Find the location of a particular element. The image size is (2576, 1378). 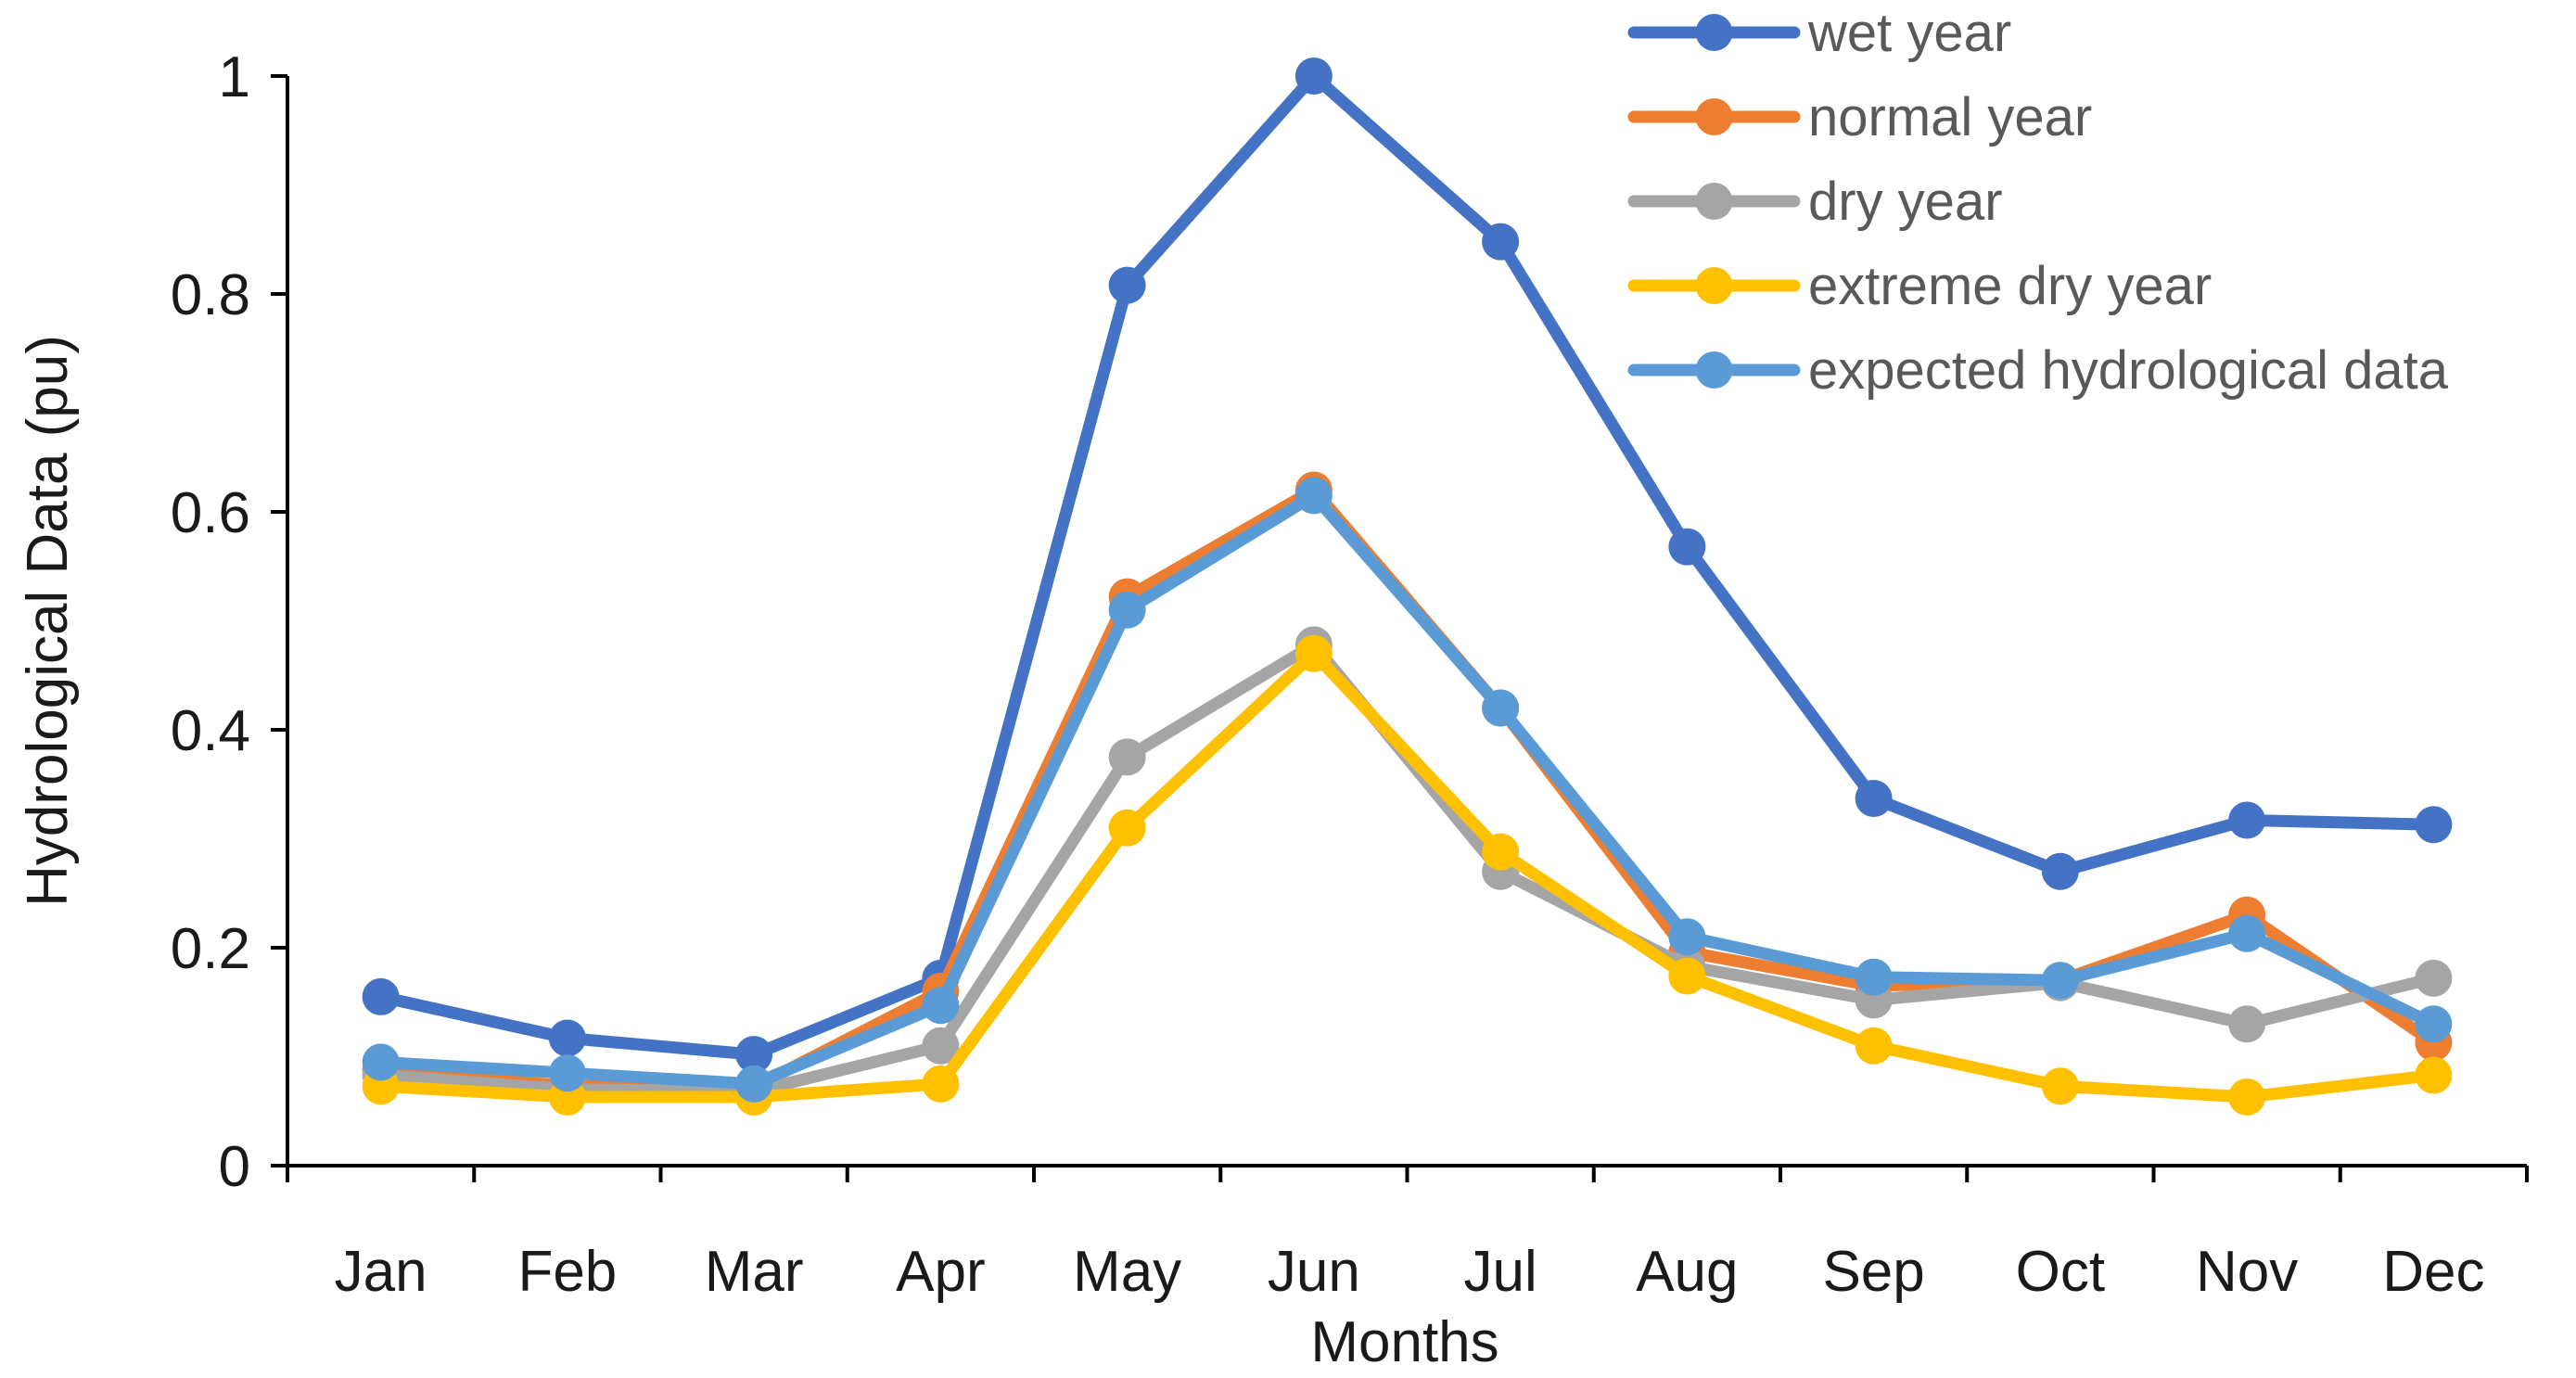

data-point-extreme-dry-year-apr is located at coordinates (941, 1084).